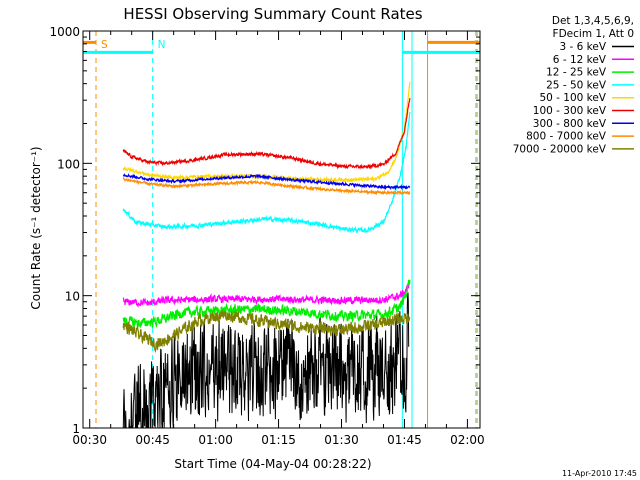 This screenshot has height=480, width=640. Describe the element at coordinates (570, 124) in the screenshot. I see `legend-label-6: 300 - 800 keV` at that location.